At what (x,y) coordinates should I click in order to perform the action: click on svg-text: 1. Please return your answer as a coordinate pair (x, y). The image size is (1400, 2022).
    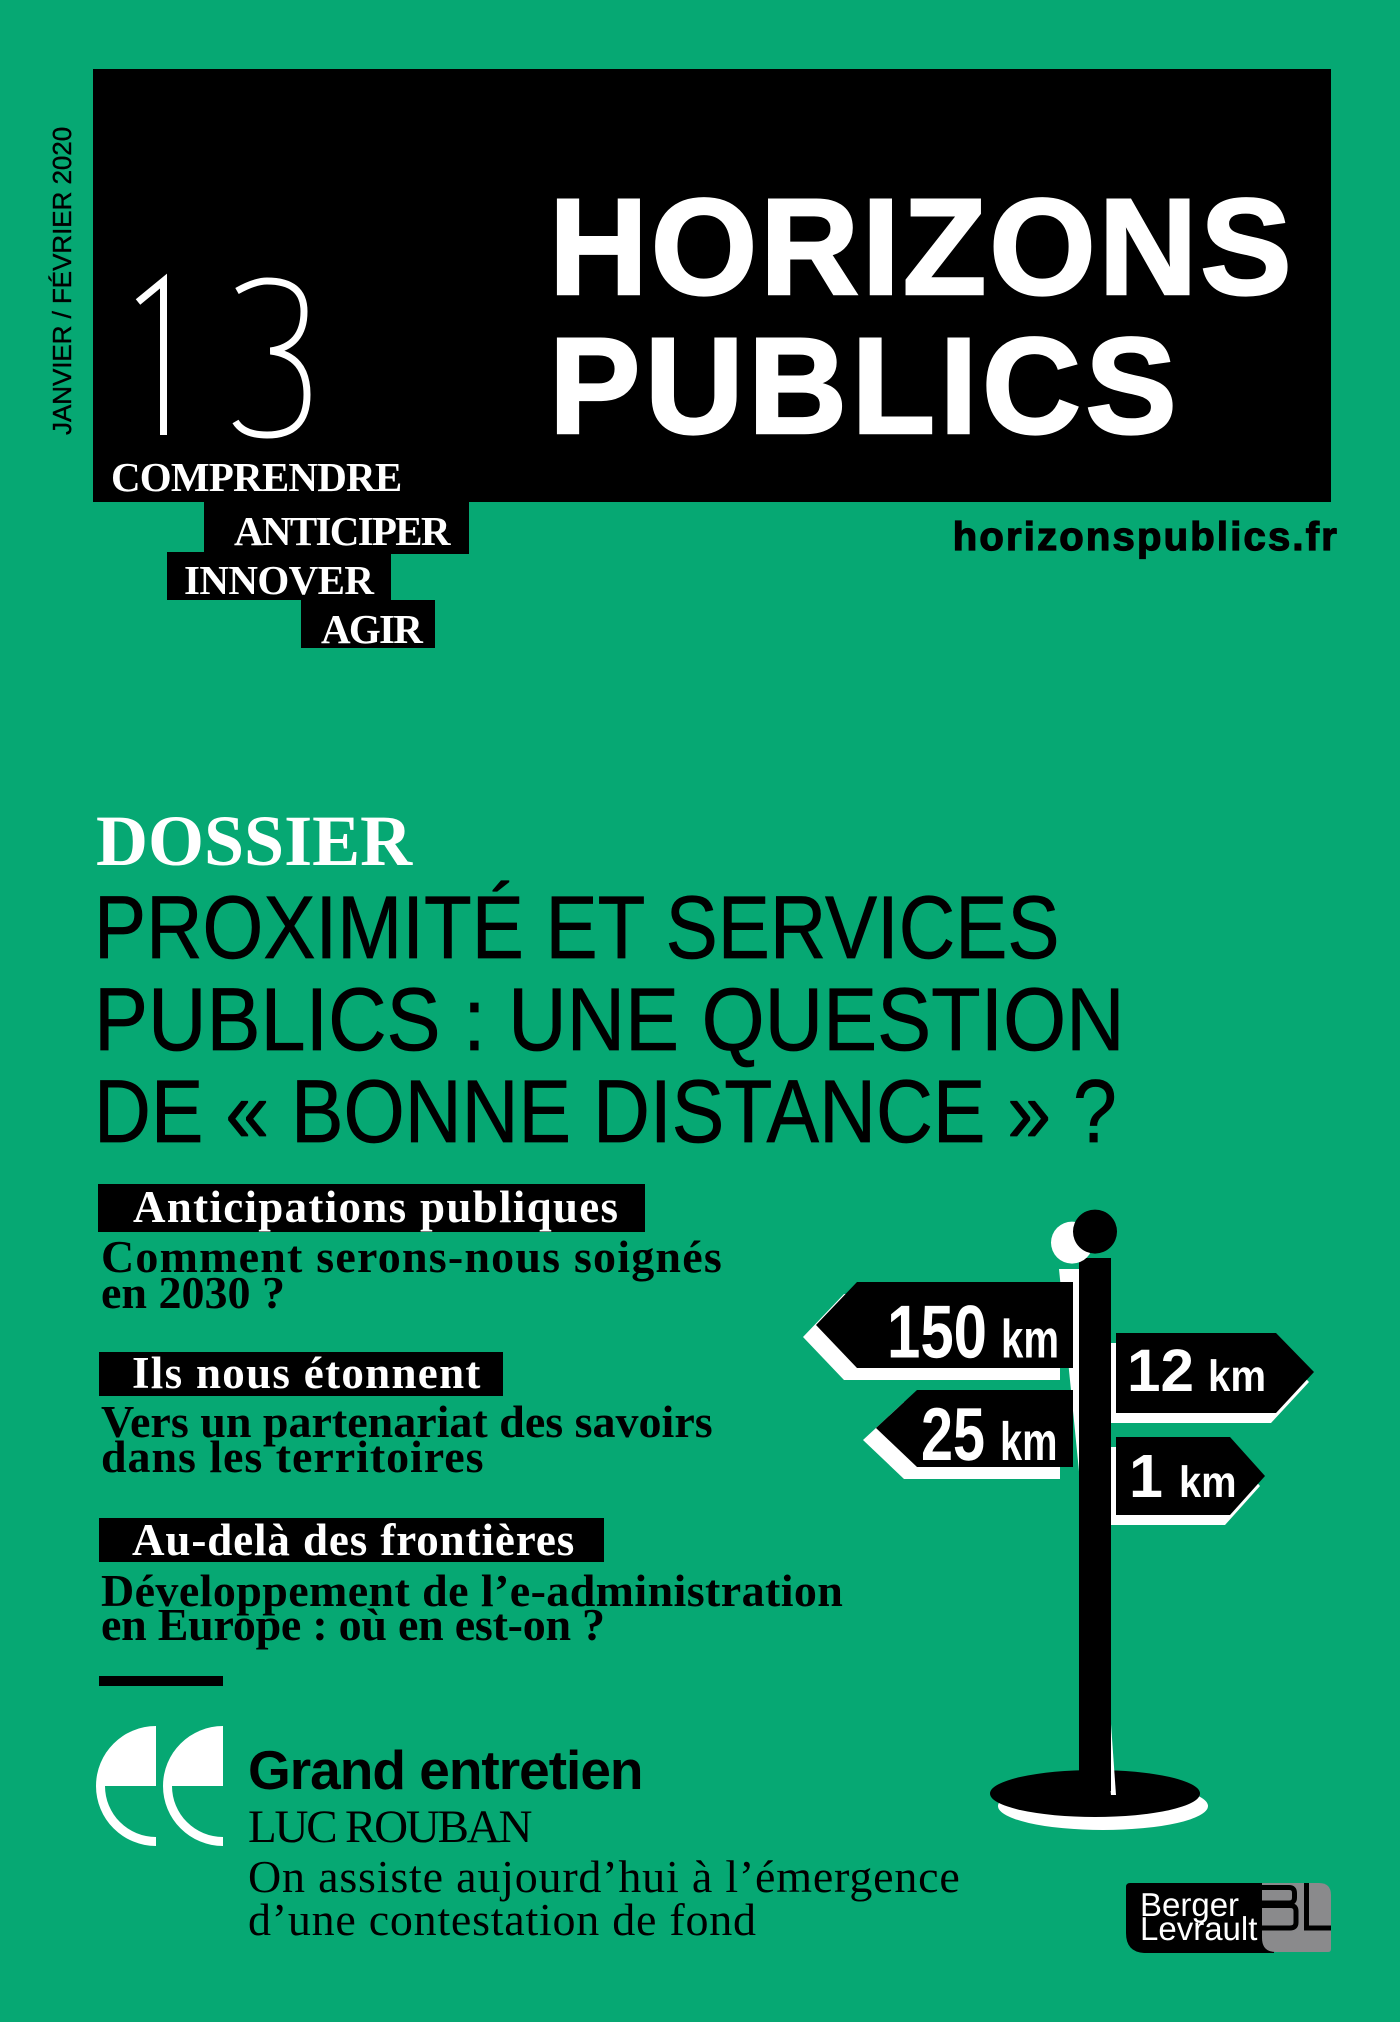
    Looking at the image, I should click on (1146, 1476).